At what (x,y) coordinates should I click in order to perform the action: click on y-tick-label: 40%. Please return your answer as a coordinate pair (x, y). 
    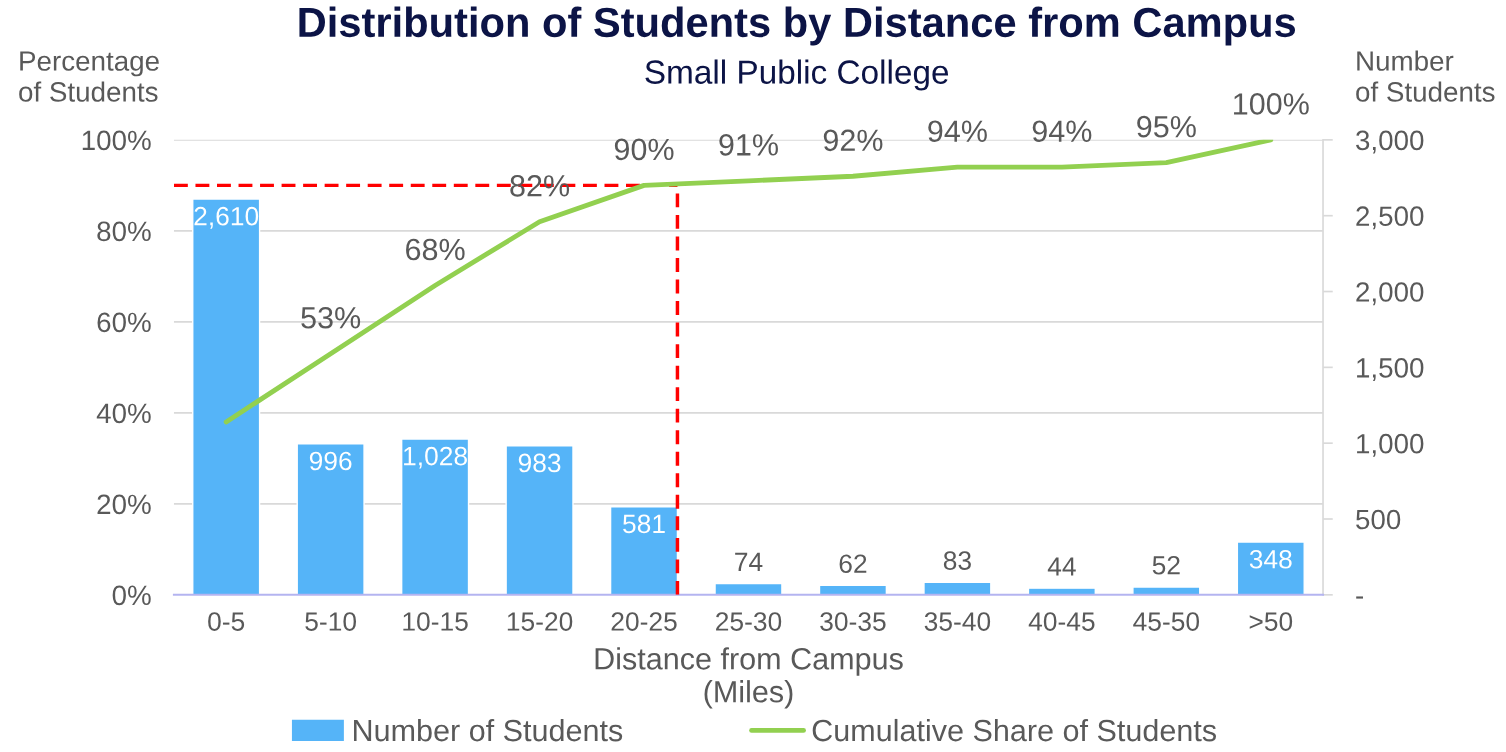
    Looking at the image, I should click on (123, 413).